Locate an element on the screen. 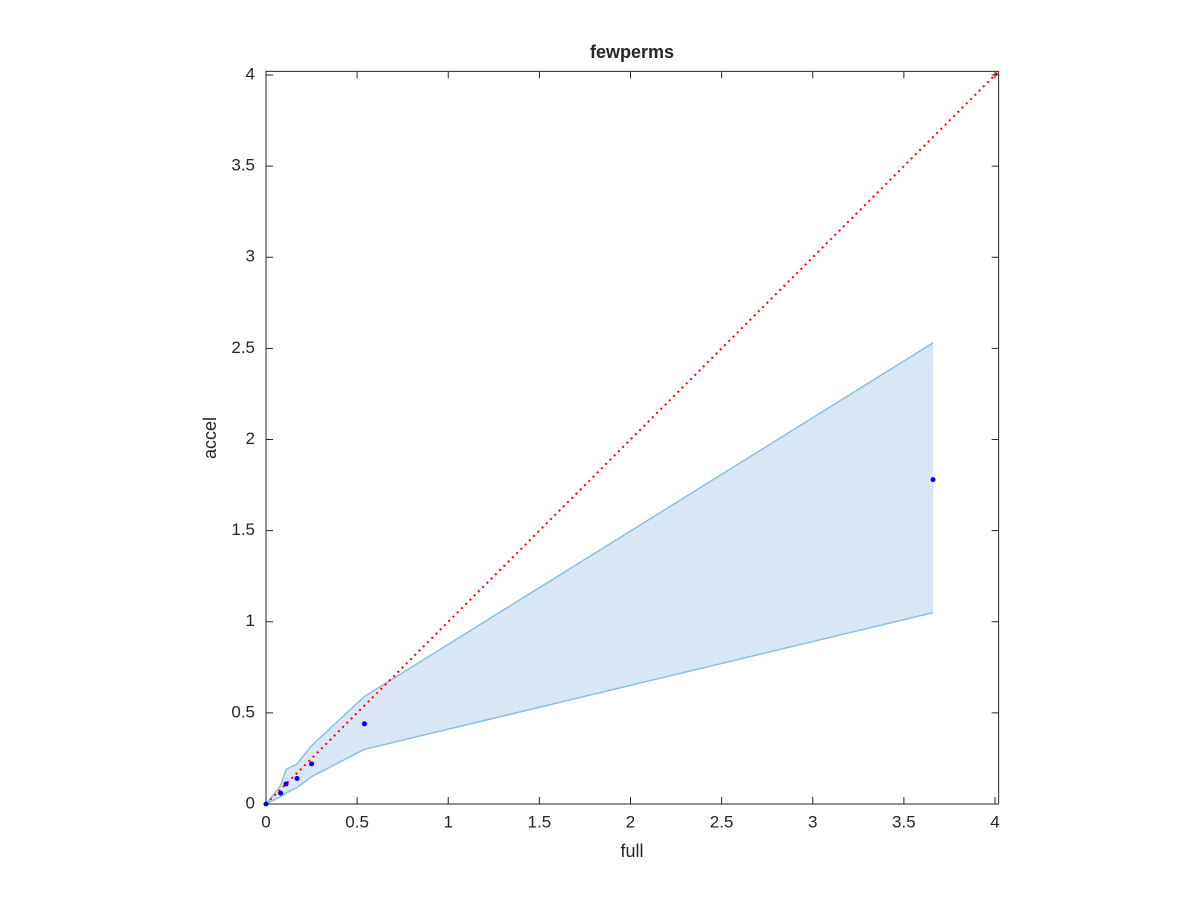  y-tick-label: 4 is located at coordinates (250, 73).